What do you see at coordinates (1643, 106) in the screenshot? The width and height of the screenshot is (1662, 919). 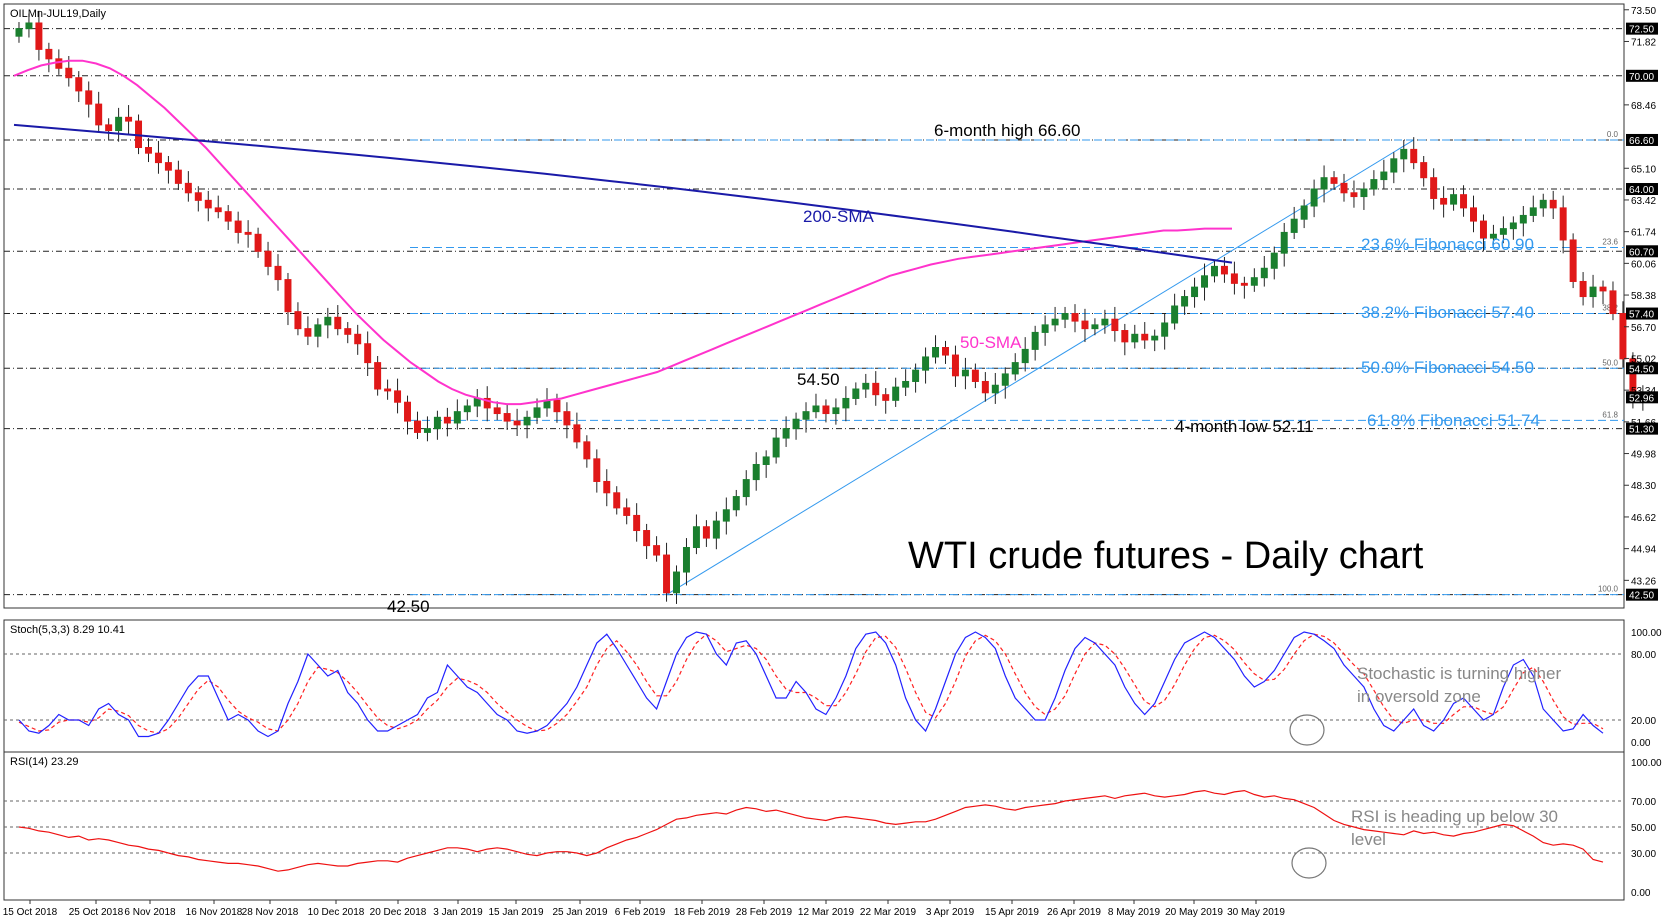 I see `price-tick-2: 68.46` at bounding box center [1643, 106].